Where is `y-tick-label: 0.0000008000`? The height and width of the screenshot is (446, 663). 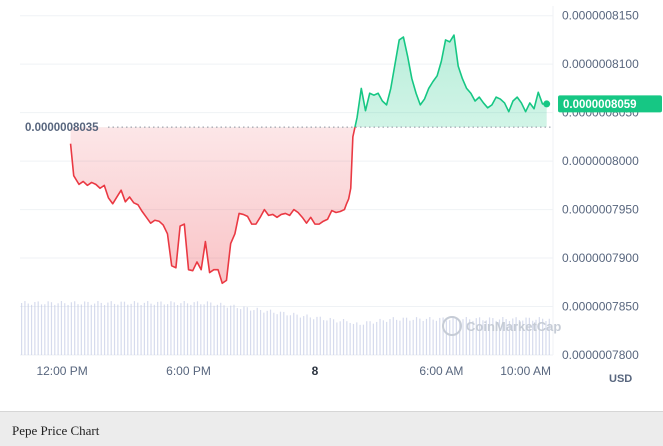 y-tick-label: 0.0000008000 is located at coordinates (600, 161).